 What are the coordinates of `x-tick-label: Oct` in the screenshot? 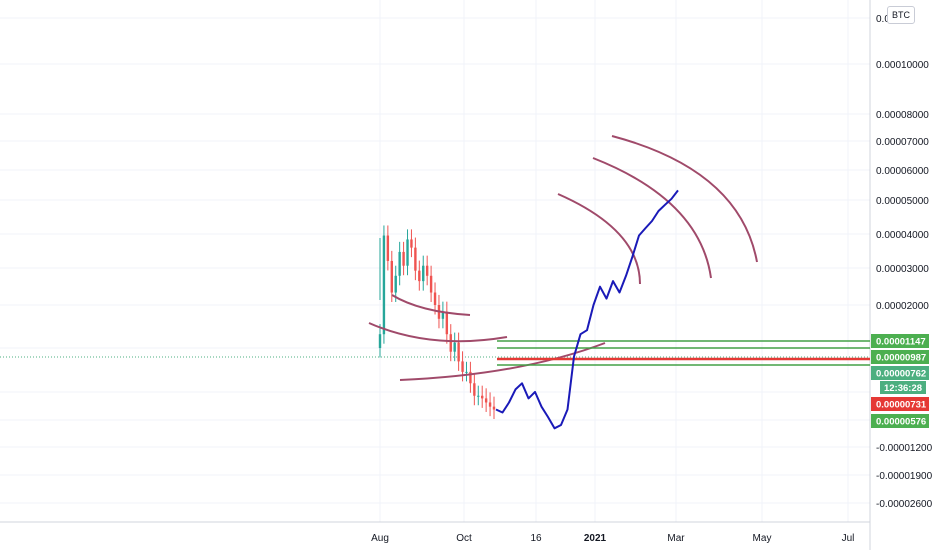 It's located at (464, 538).